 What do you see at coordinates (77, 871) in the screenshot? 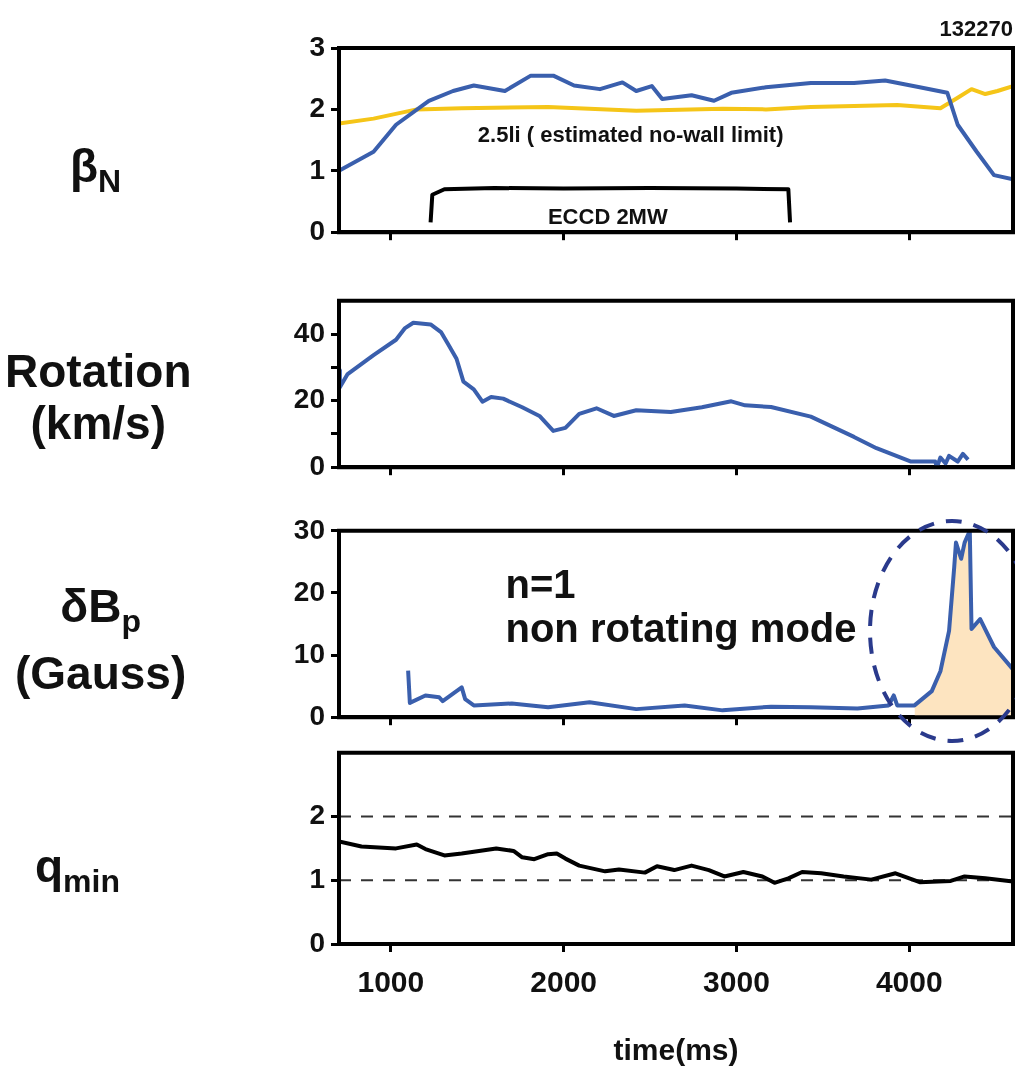
I see `y-axis-title: q$_{min}$` at bounding box center [77, 871].